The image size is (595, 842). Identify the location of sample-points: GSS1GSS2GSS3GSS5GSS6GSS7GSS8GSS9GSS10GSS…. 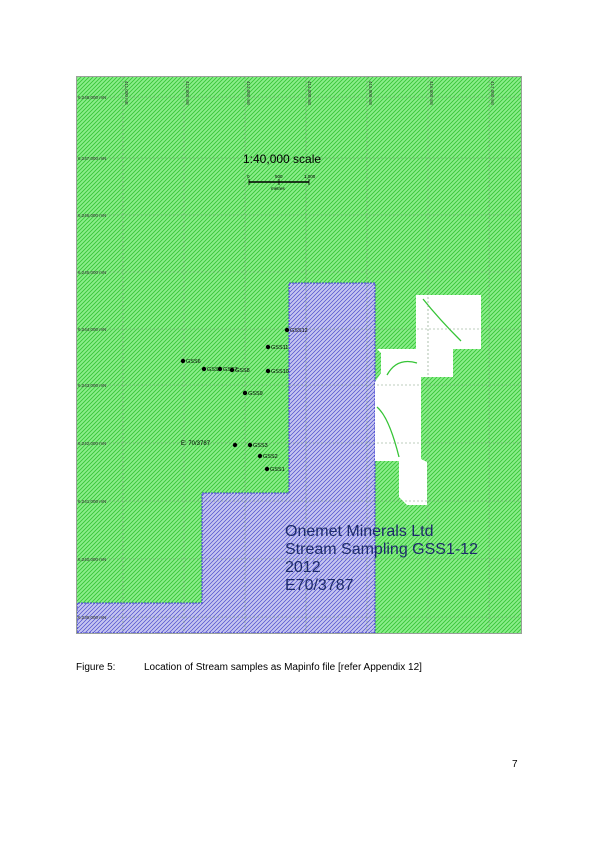
(244, 400).